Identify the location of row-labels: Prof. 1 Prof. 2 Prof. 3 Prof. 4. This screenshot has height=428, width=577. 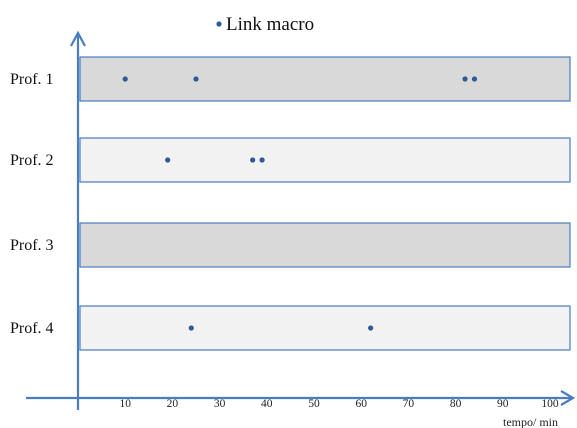
(32, 204).